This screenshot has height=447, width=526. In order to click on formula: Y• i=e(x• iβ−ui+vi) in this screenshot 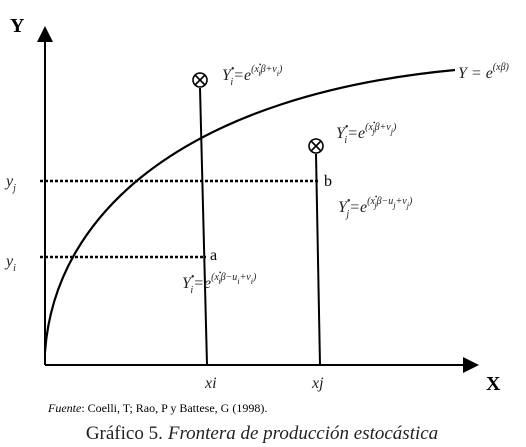, I will do `click(219, 282)`.